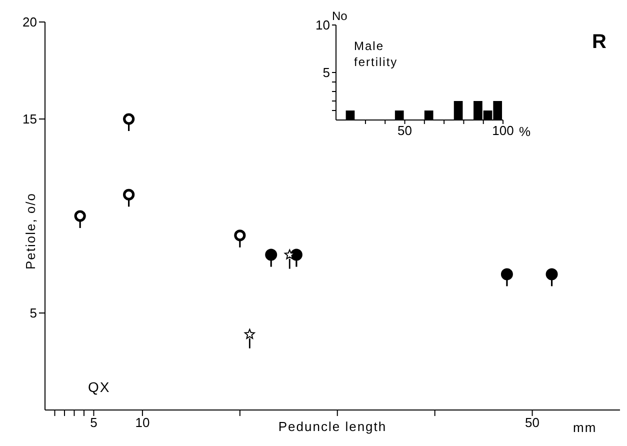 The image size is (627, 446). Describe the element at coordinates (503, 130) in the screenshot. I see `x-tick-label: 100` at that location.